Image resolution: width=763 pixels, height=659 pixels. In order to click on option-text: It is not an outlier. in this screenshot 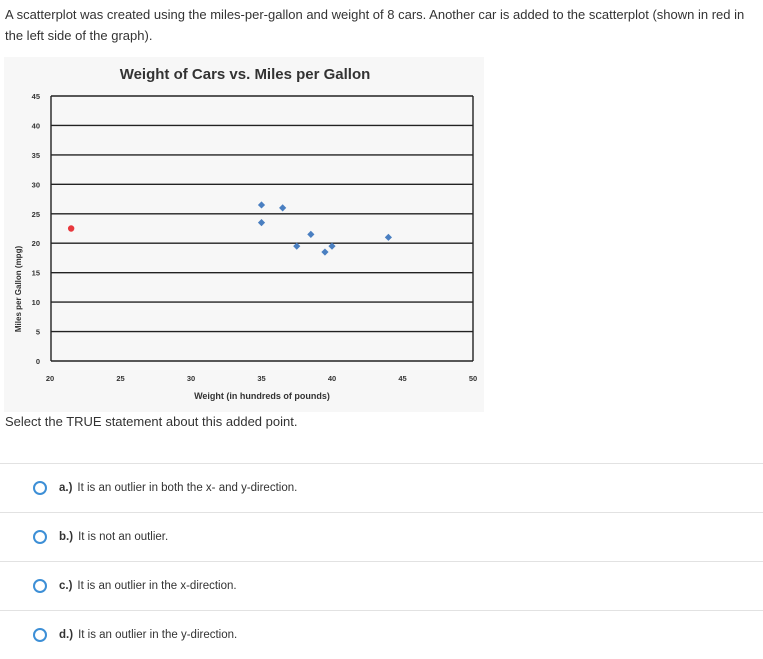, I will do `click(123, 537)`.